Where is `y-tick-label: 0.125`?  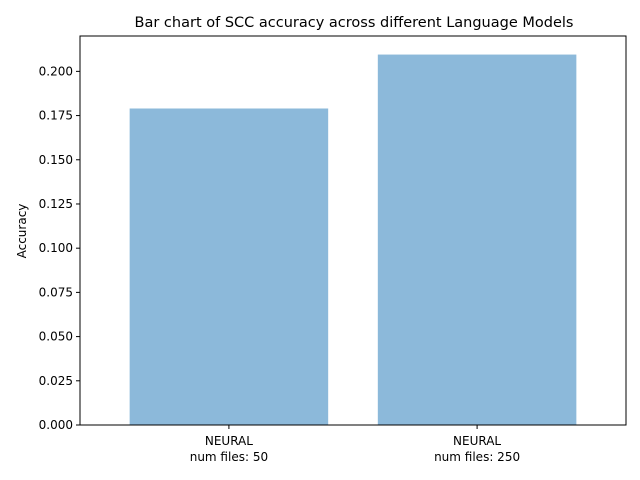
y-tick-label: 0.125 is located at coordinates (56, 204).